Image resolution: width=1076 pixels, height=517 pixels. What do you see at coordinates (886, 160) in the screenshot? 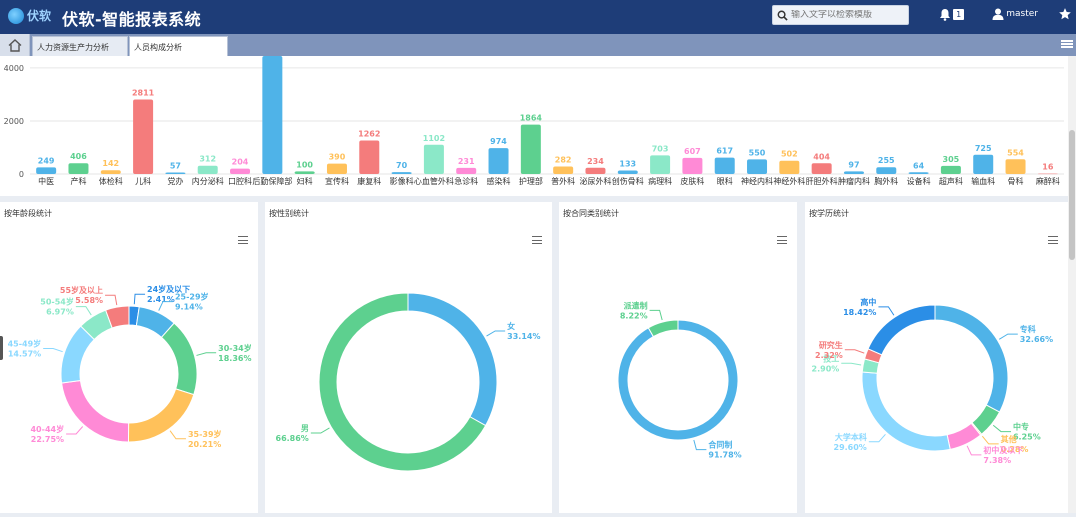
I see `bar-value-label: 255` at bounding box center [886, 160].